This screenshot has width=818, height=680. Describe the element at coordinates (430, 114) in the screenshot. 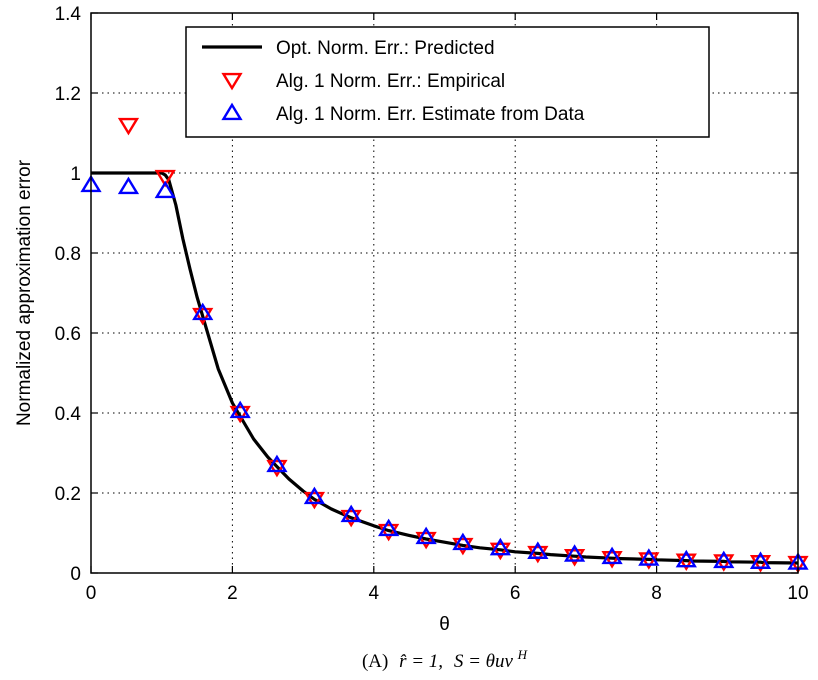

I see `legend-label: Alg. 1 Norm. Err. Estimate from Data` at that location.